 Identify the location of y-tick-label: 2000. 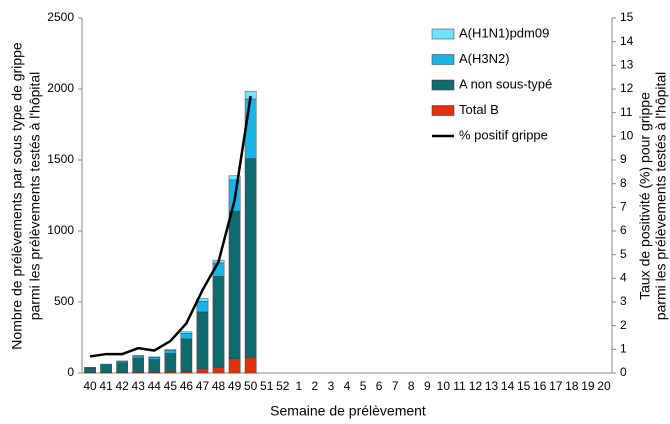
(60, 88).